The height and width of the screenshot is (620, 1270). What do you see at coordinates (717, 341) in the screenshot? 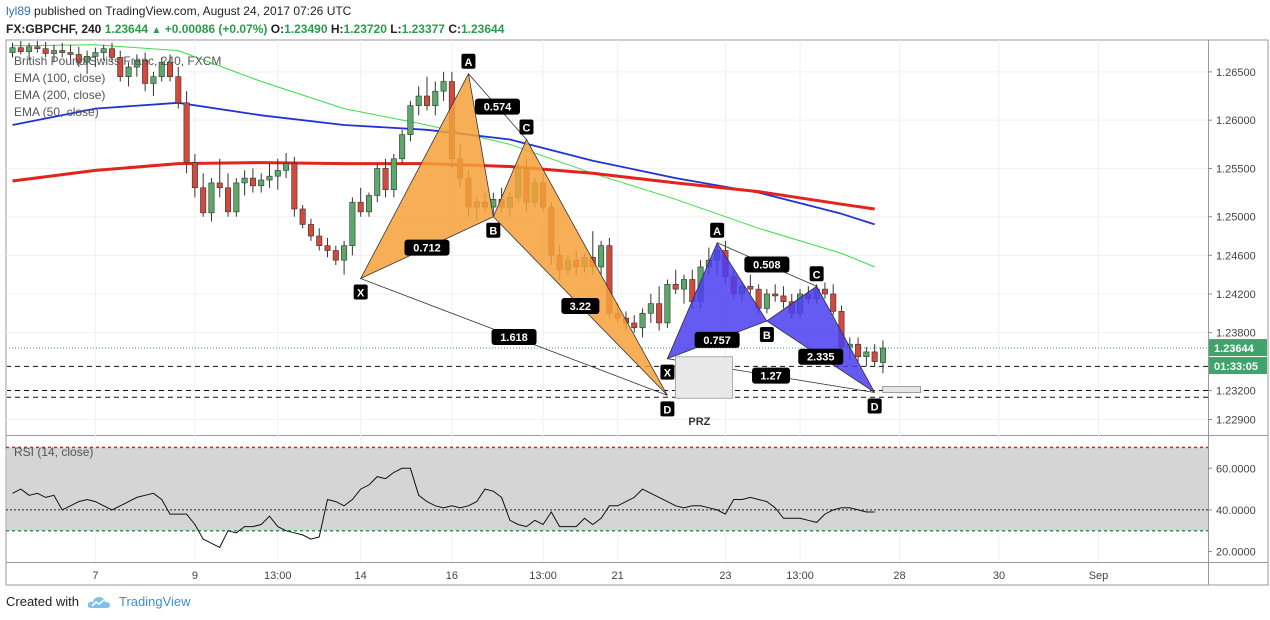
I see `ratio-label: 0.757` at bounding box center [717, 341].